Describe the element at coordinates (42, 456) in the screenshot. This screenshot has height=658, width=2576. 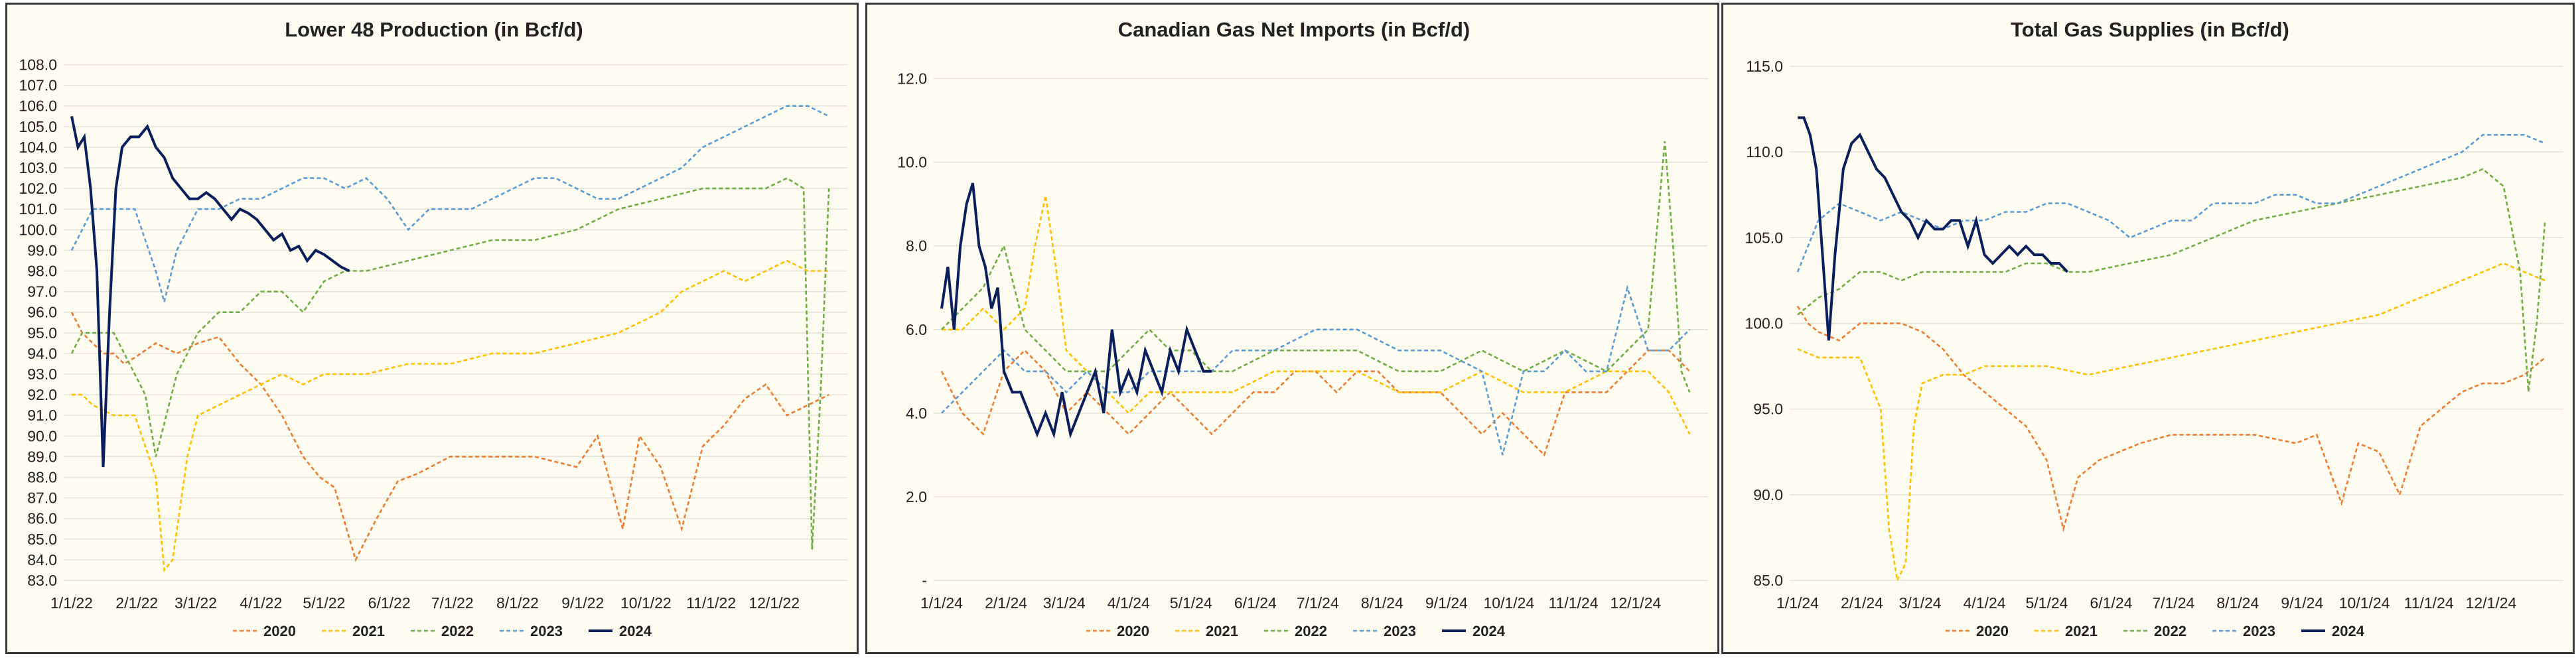
I see `y-tick-label: 89.0` at that location.